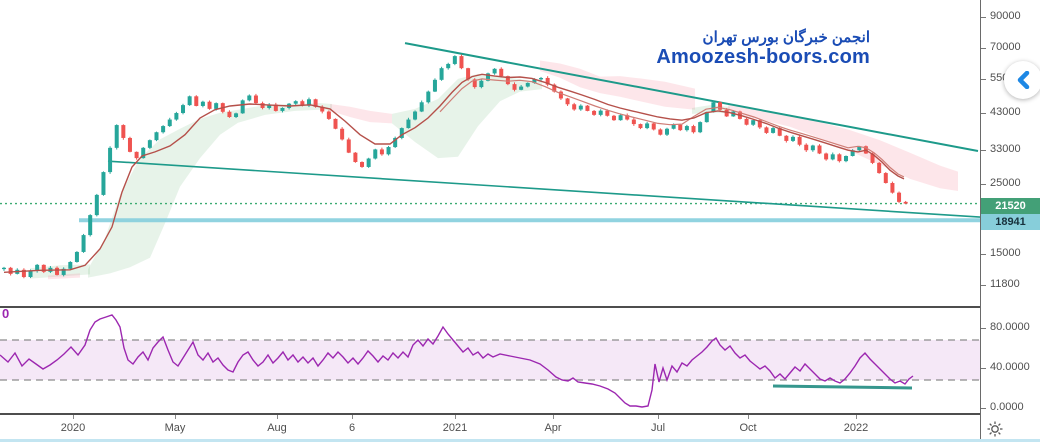 This screenshot has height=442, width=1040. I want to click on tenkan-line, so click(672, 128).